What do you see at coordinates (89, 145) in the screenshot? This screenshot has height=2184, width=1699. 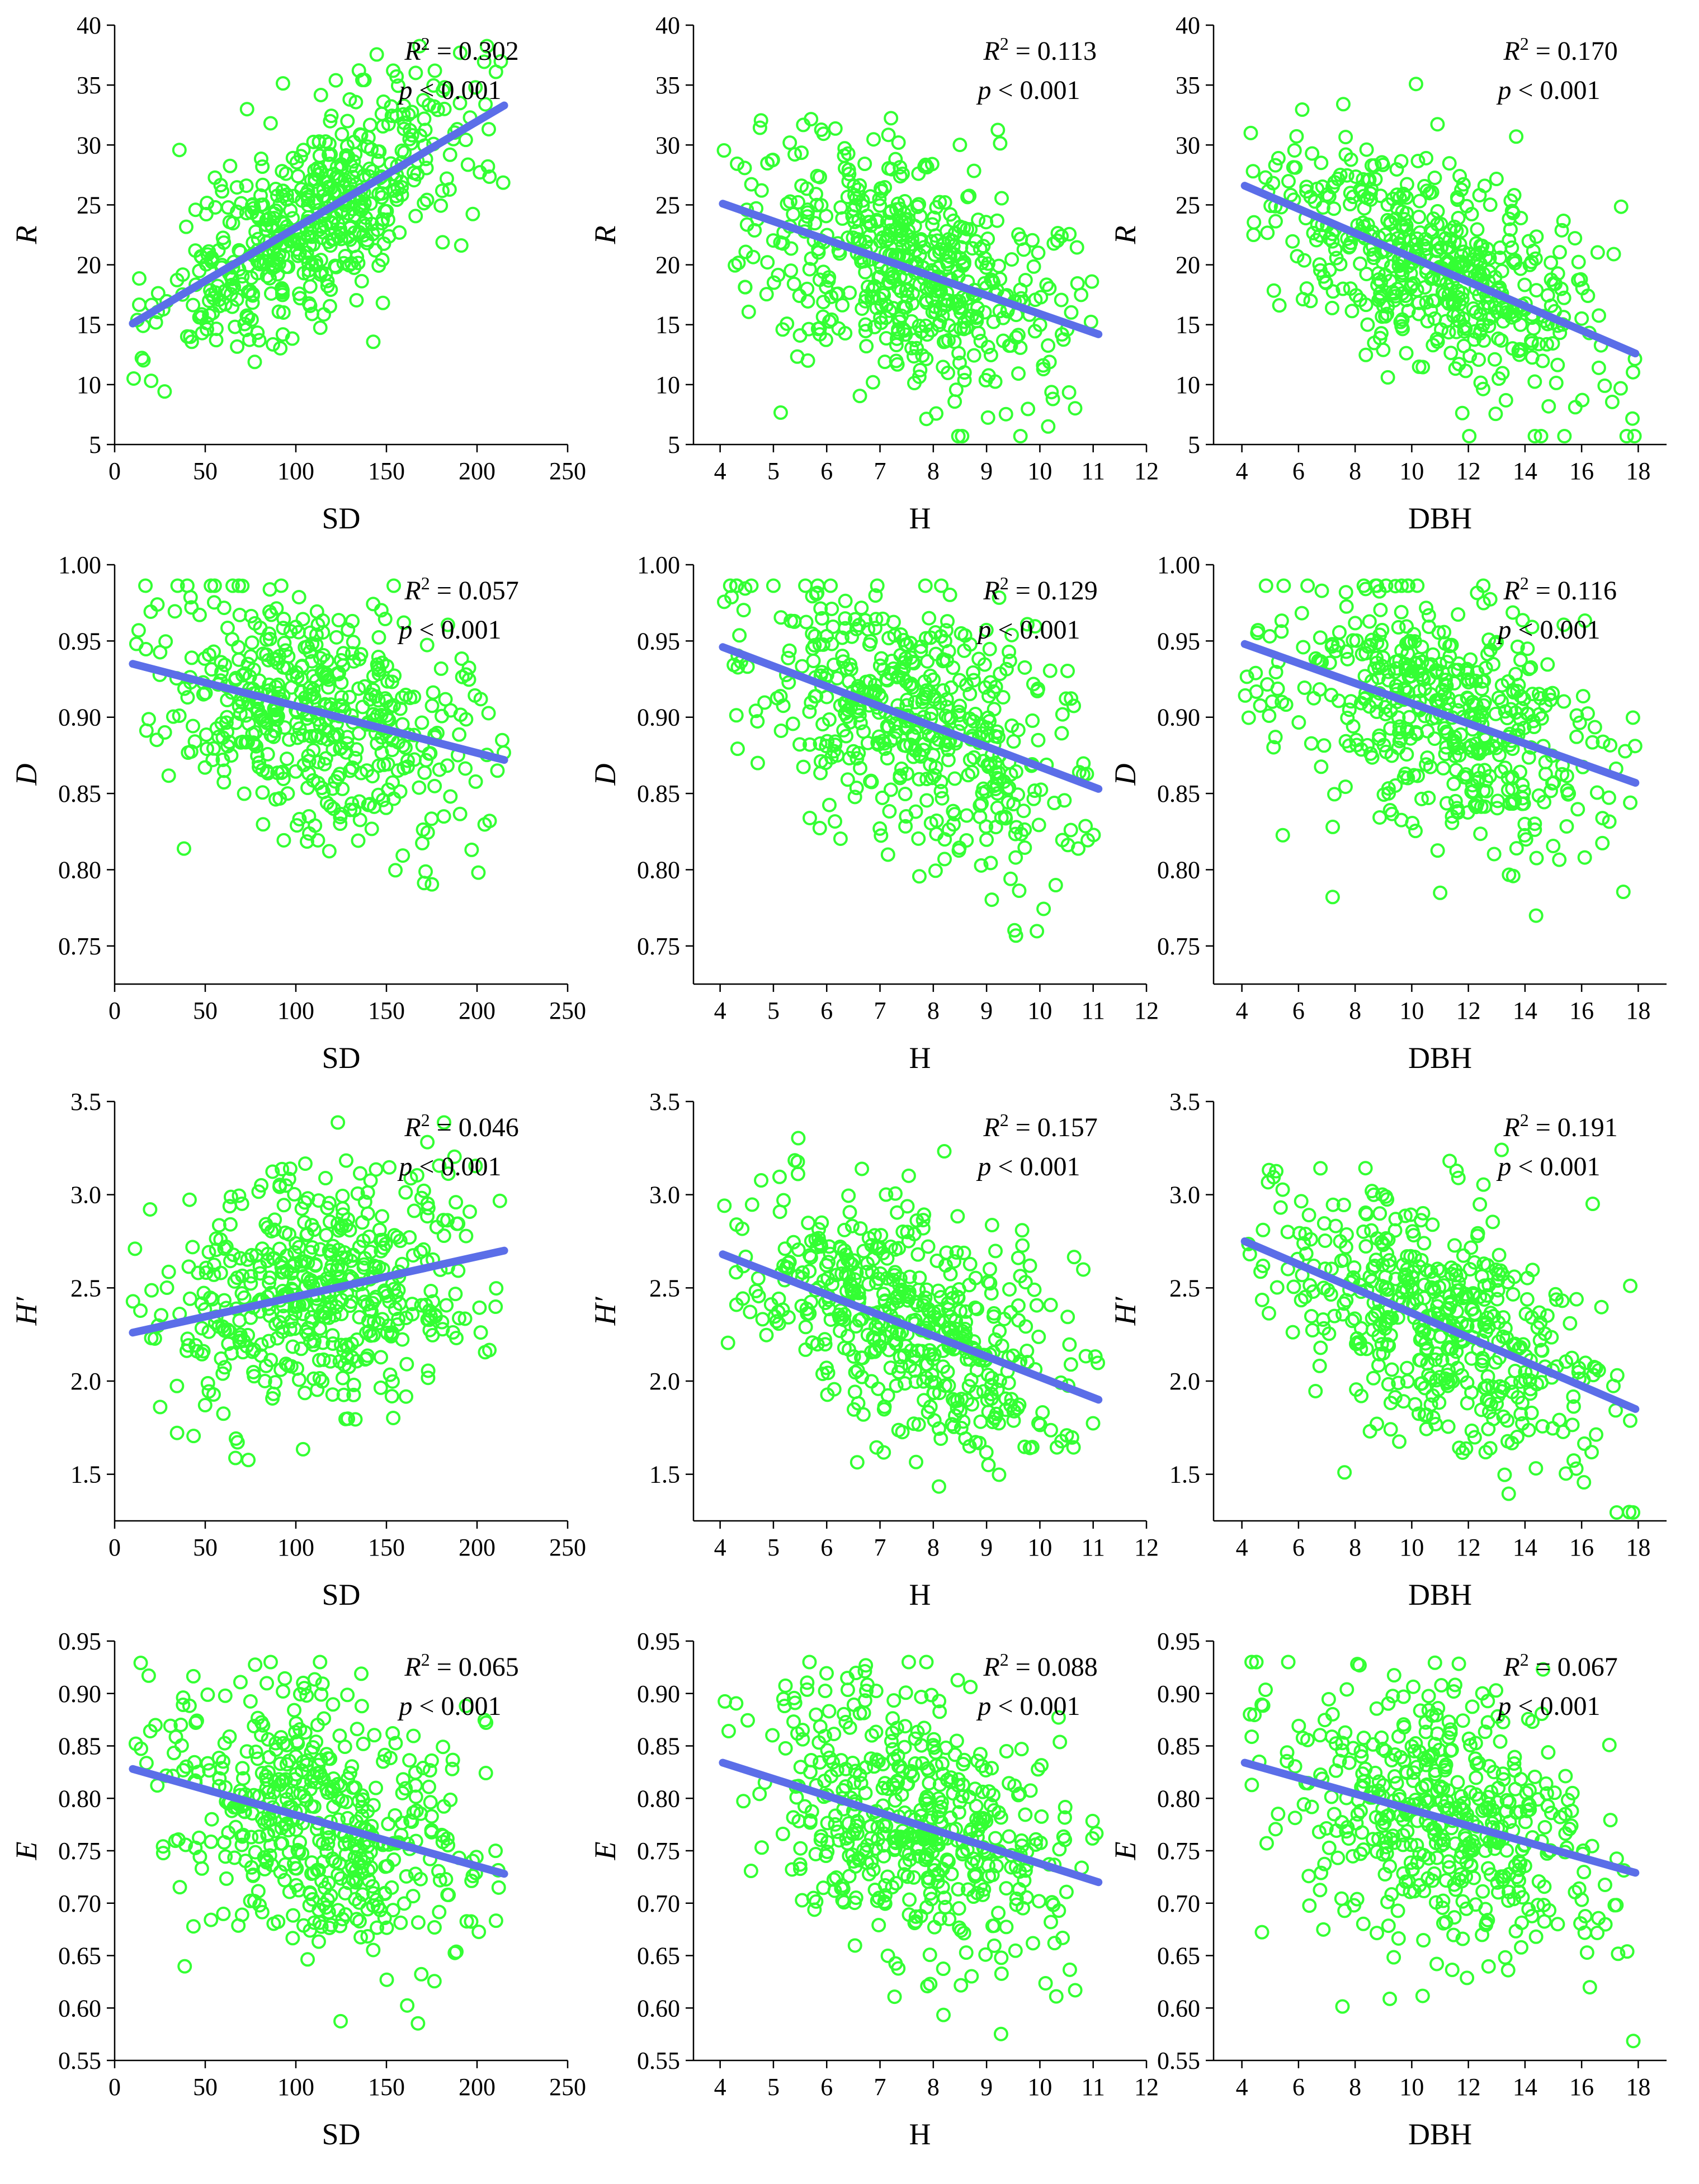 I see `y-tick-label: 30` at bounding box center [89, 145].